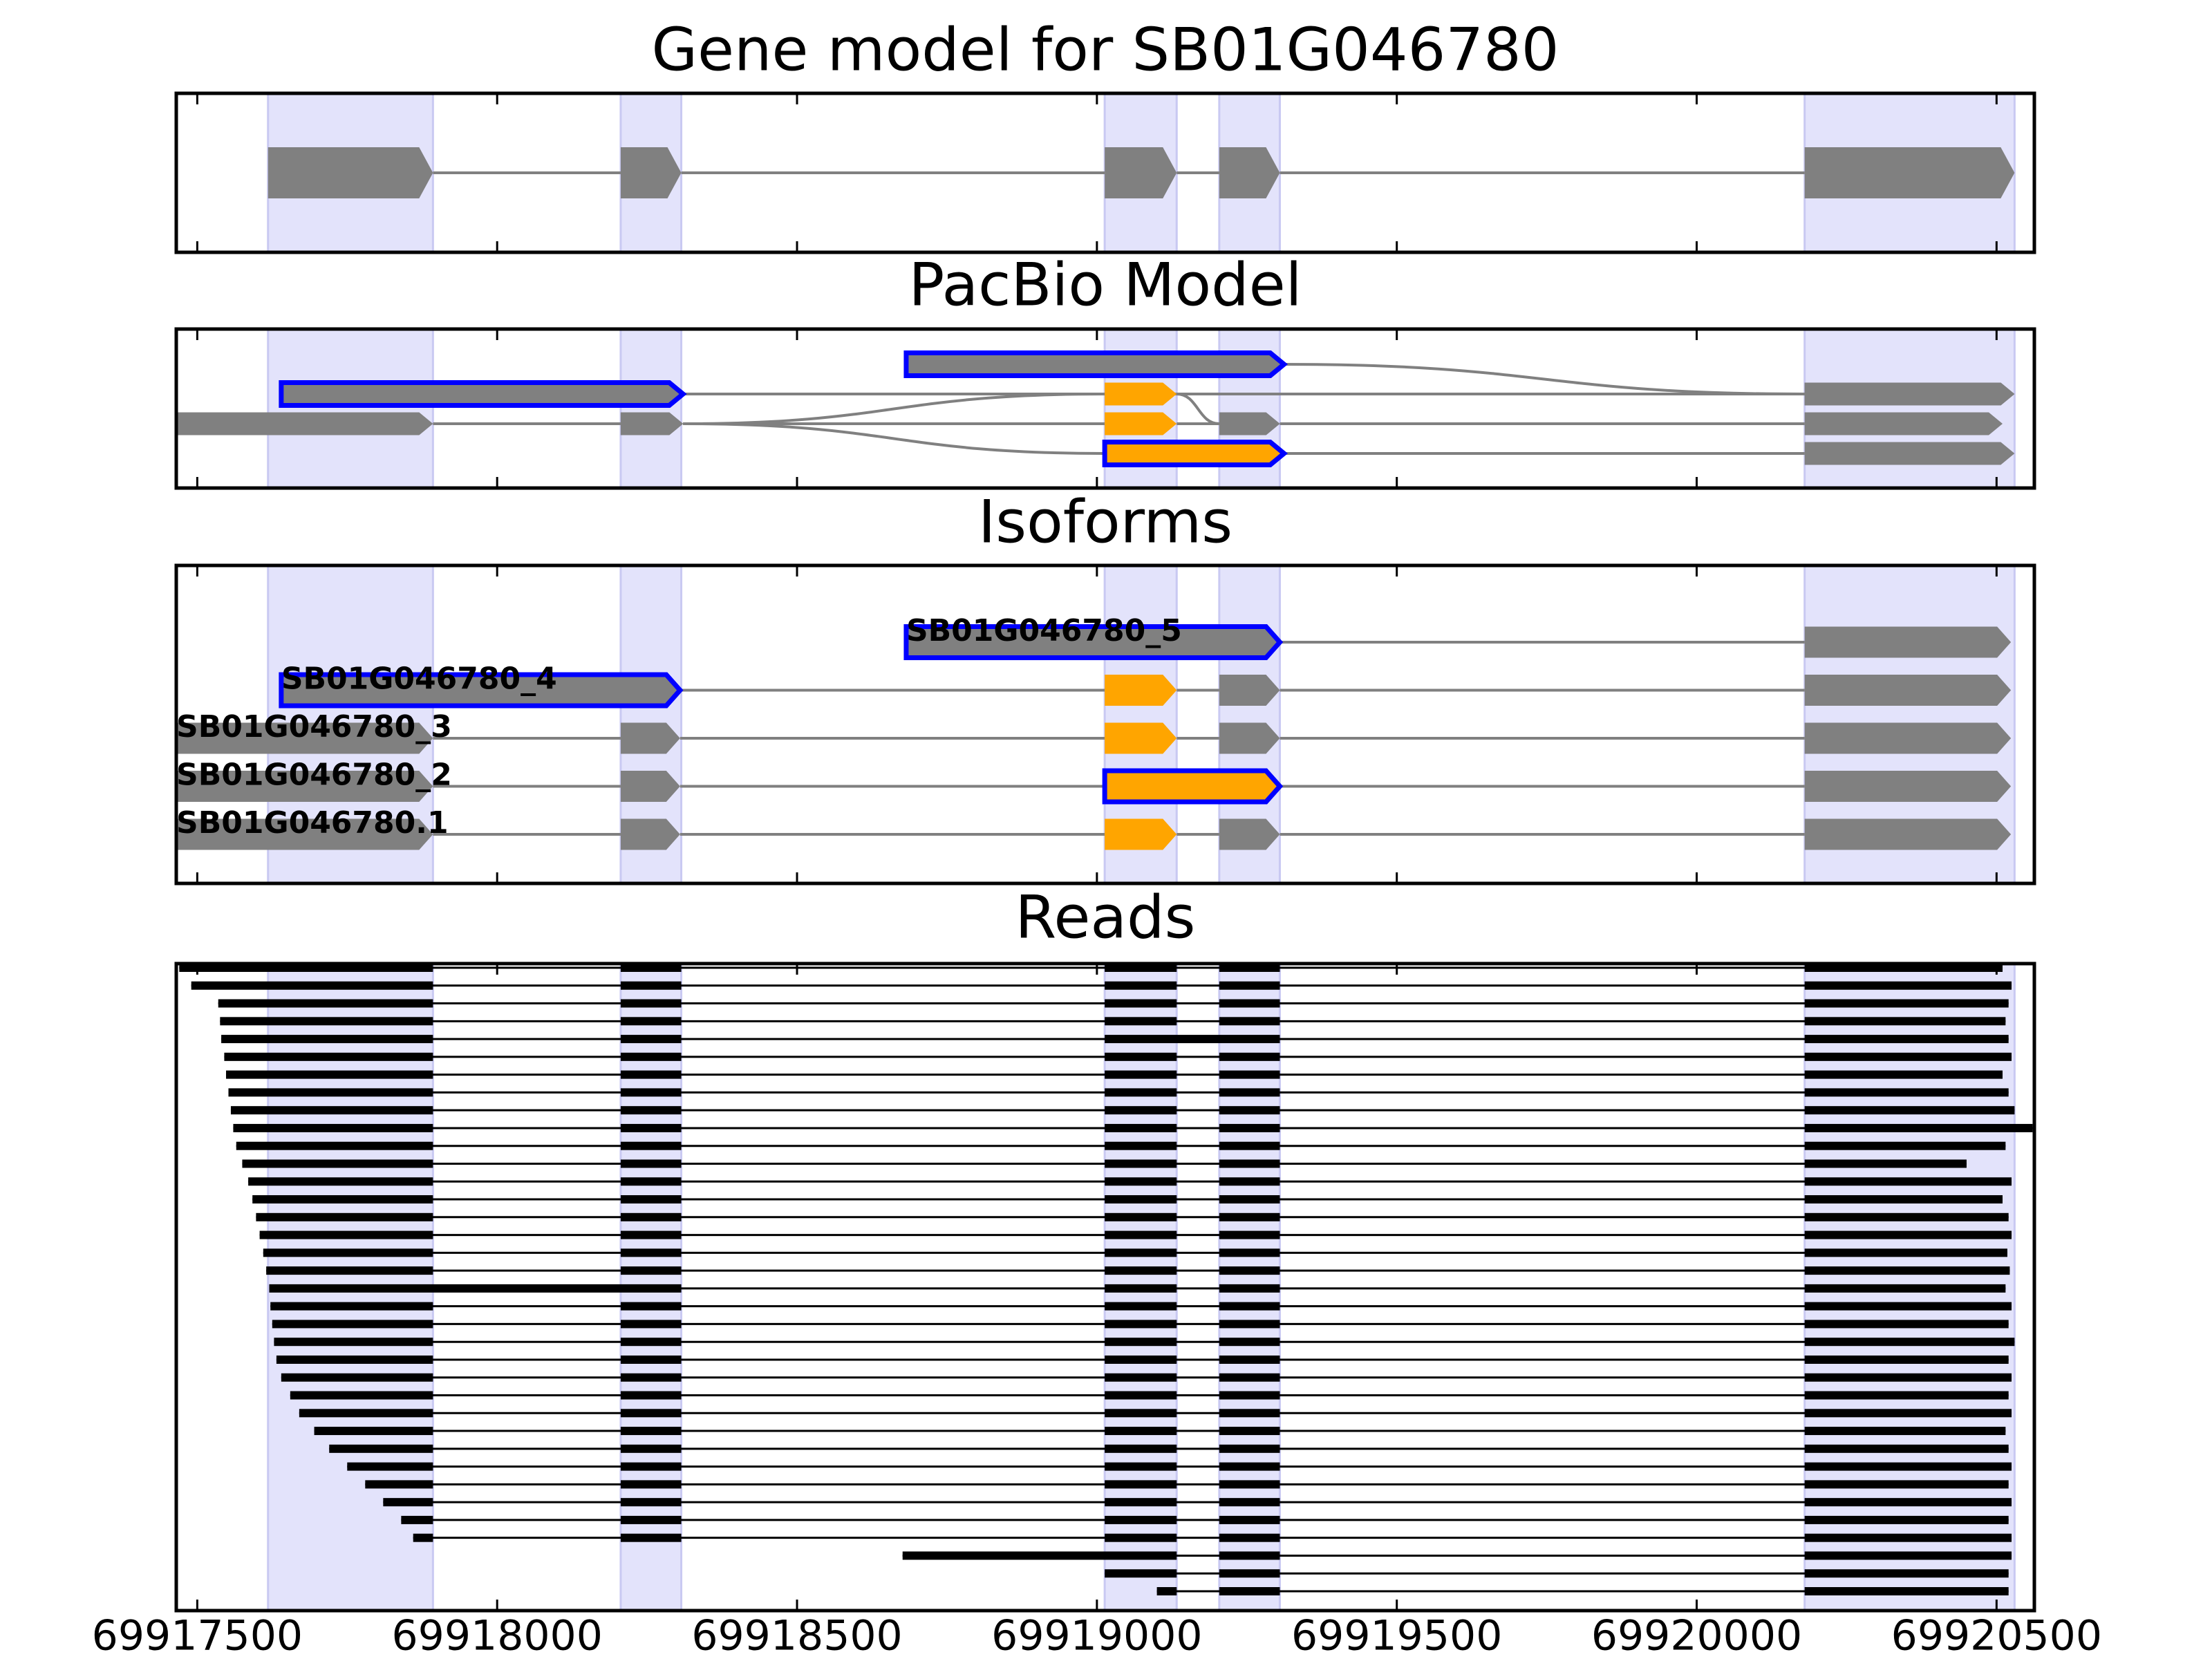  Describe the element at coordinates (651, 408) in the screenshot. I see `exon-band` at that location.